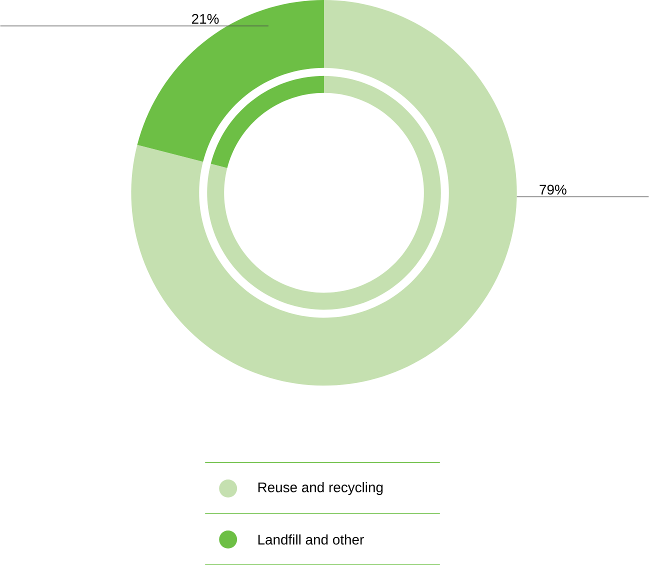 The image size is (649, 565). Describe the element at coordinates (205, 19) in the screenshot. I see `data-label: 21%` at that location.